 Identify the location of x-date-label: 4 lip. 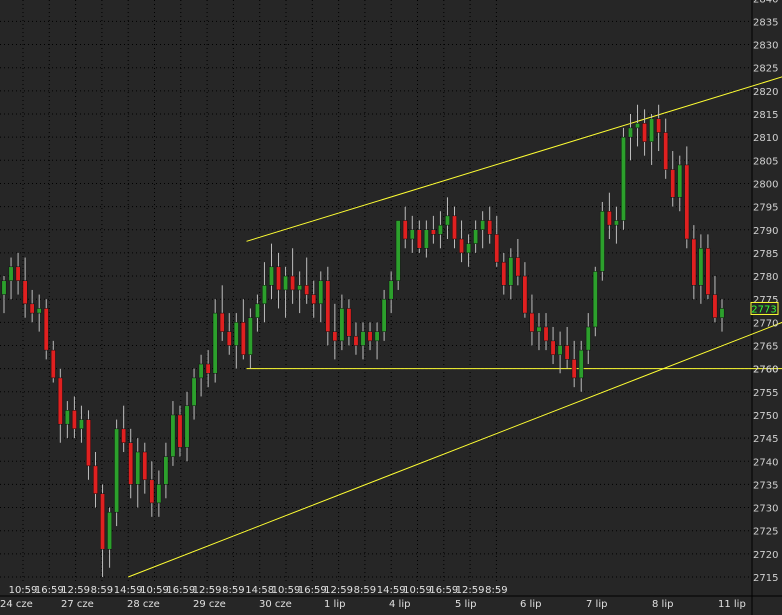
(399, 604).